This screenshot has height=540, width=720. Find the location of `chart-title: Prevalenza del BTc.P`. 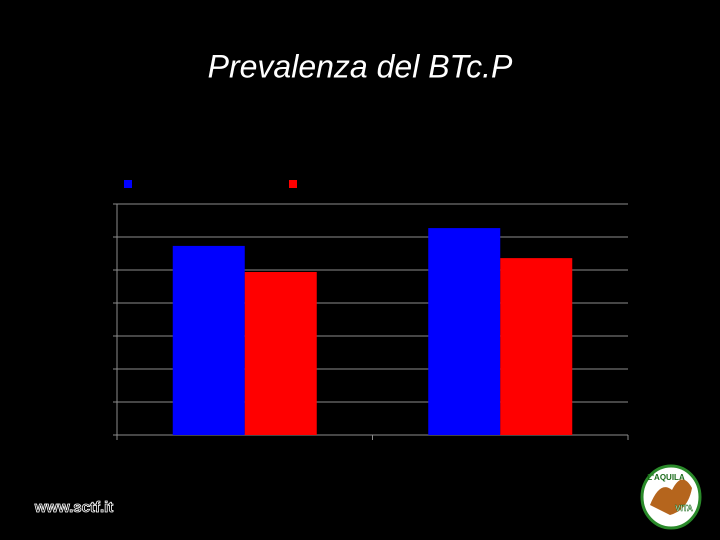

chart-title: Prevalenza del BTc.P is located at coordinates (360, 66).